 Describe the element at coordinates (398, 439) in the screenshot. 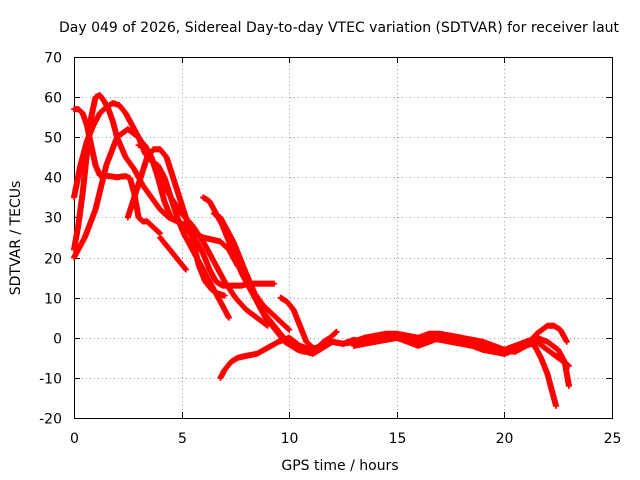

I see `x-tick-label: 15` at that location.